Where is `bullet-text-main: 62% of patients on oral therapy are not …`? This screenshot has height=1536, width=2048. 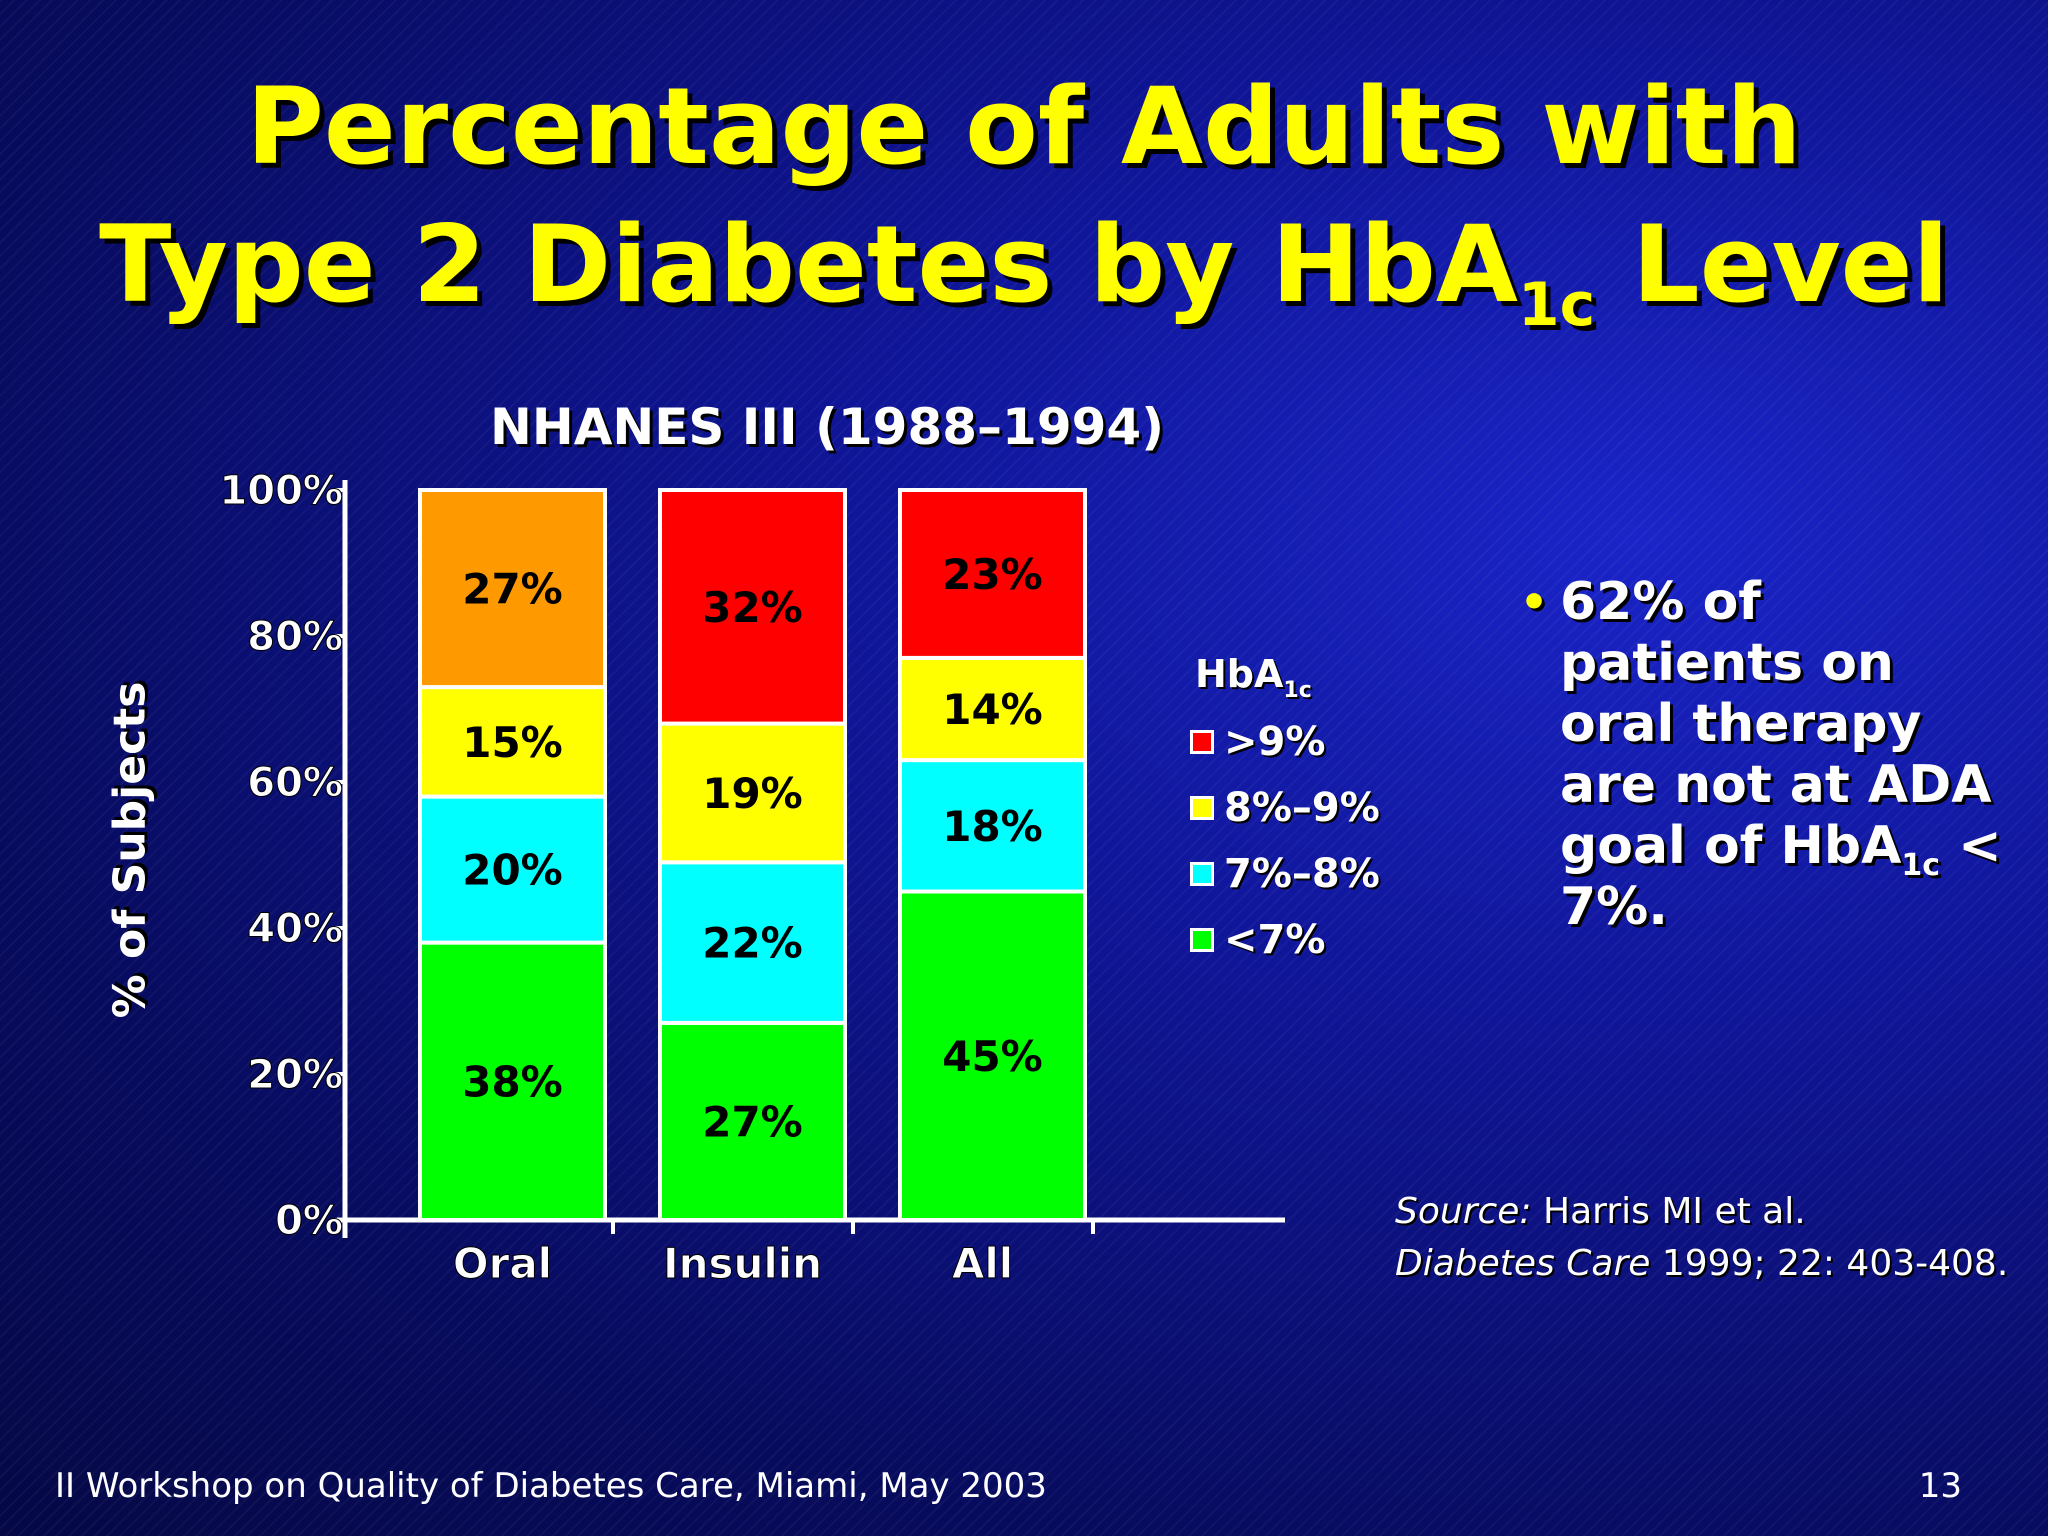 bullet-text-main: 62% of patients on oral therapy are not … is located at coordinates (1776, 724).